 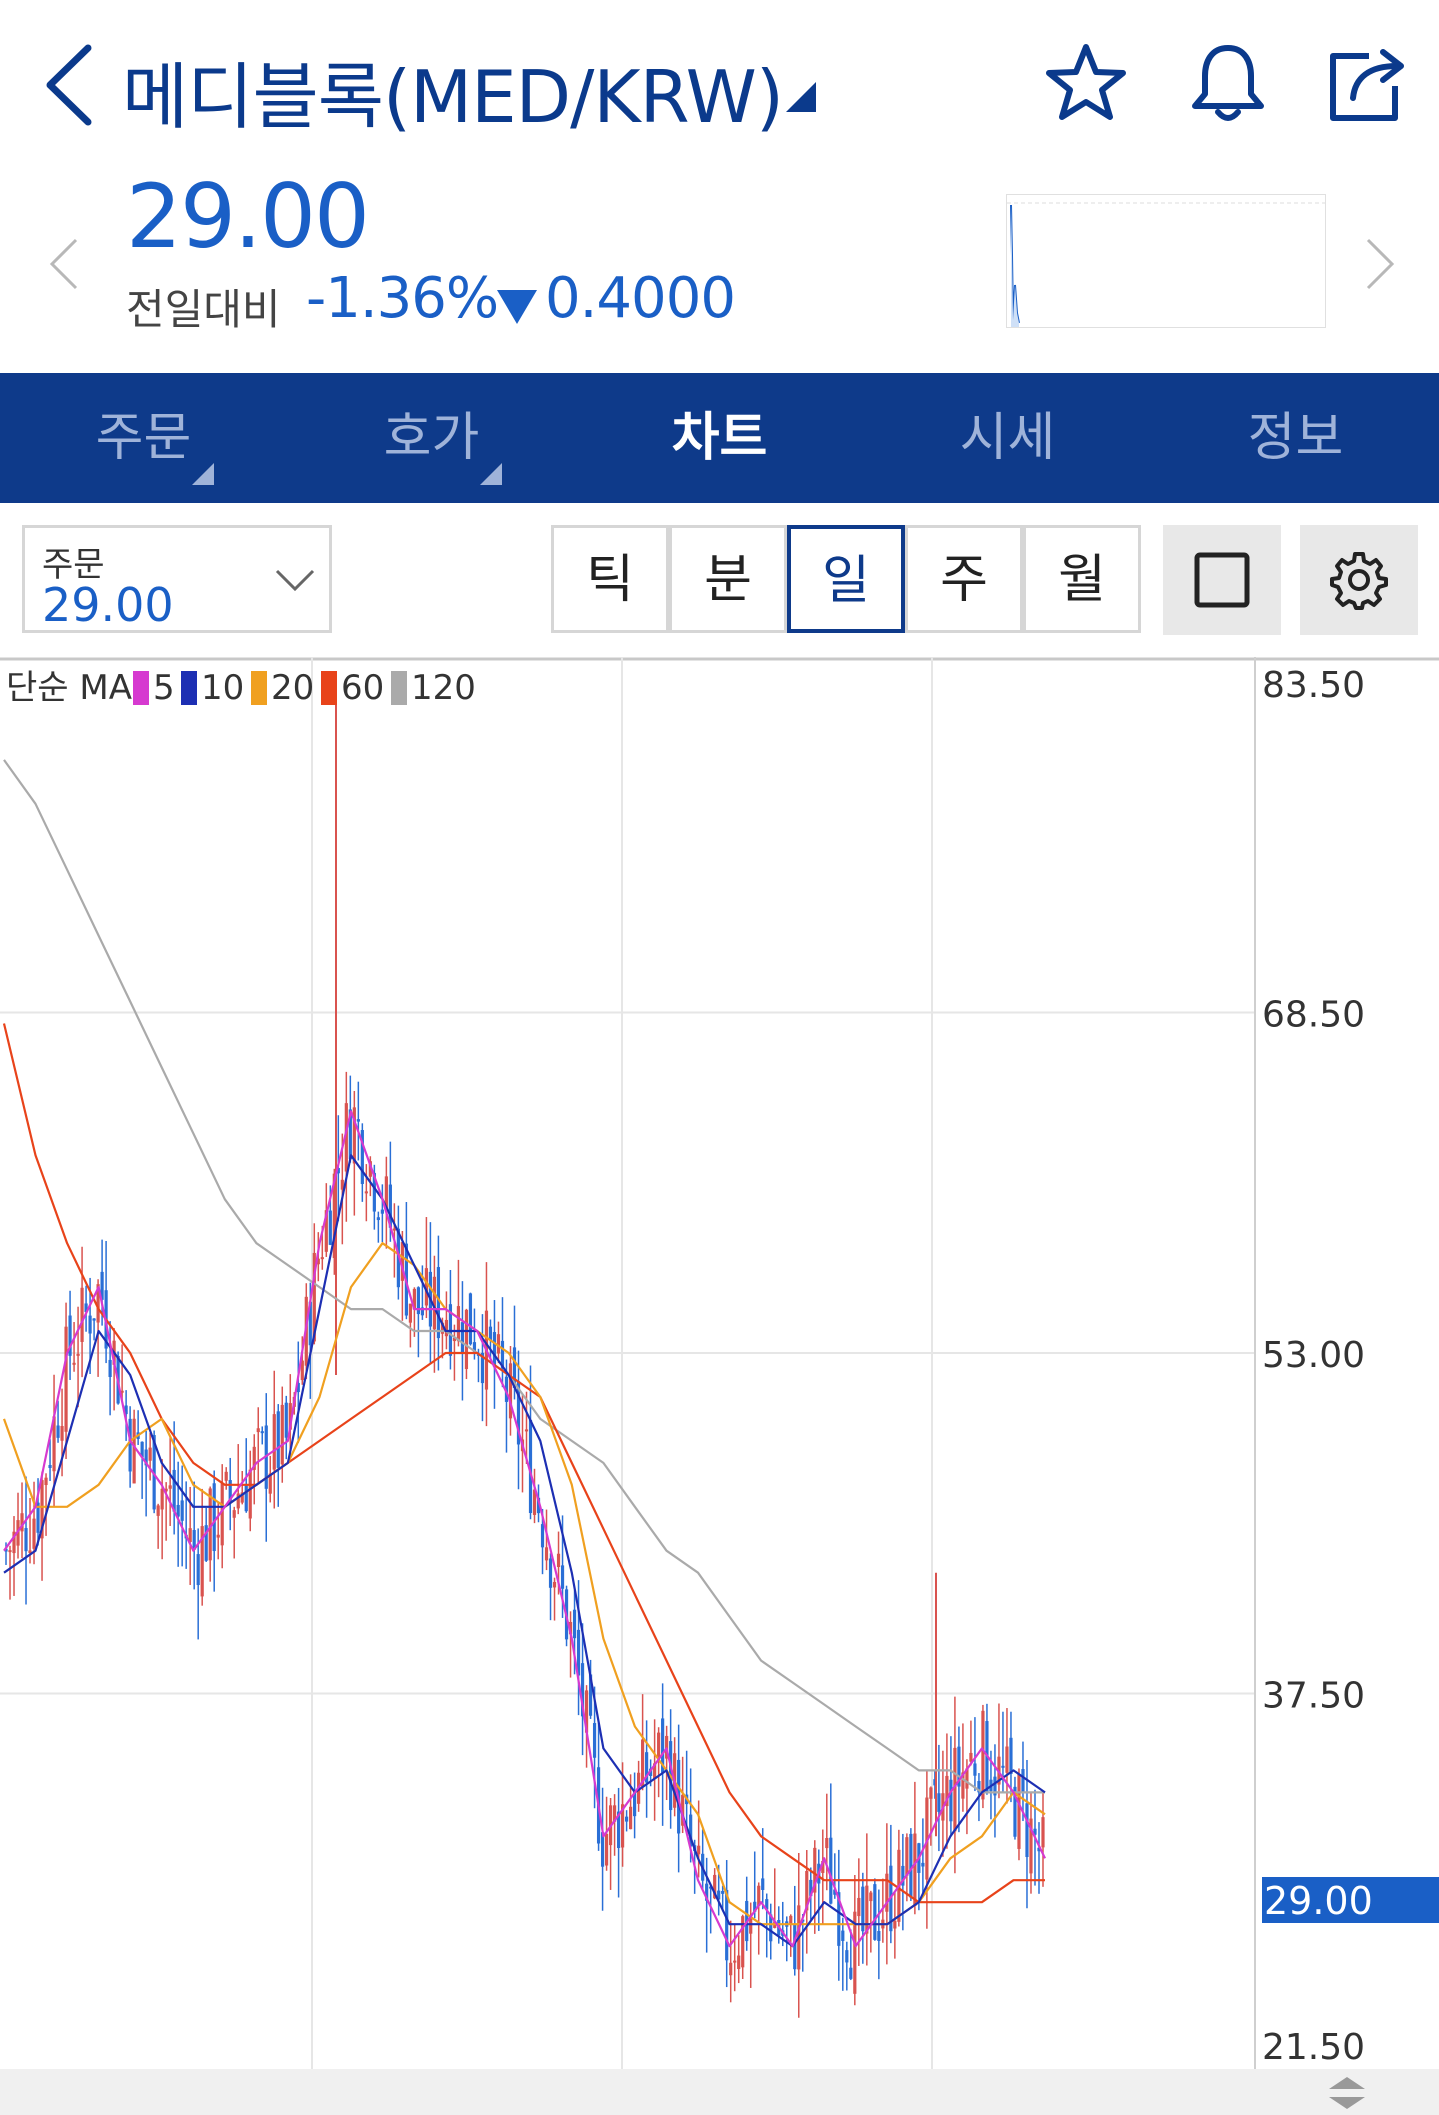 I want to click on gear-icon, so click(x=1359, y=581).